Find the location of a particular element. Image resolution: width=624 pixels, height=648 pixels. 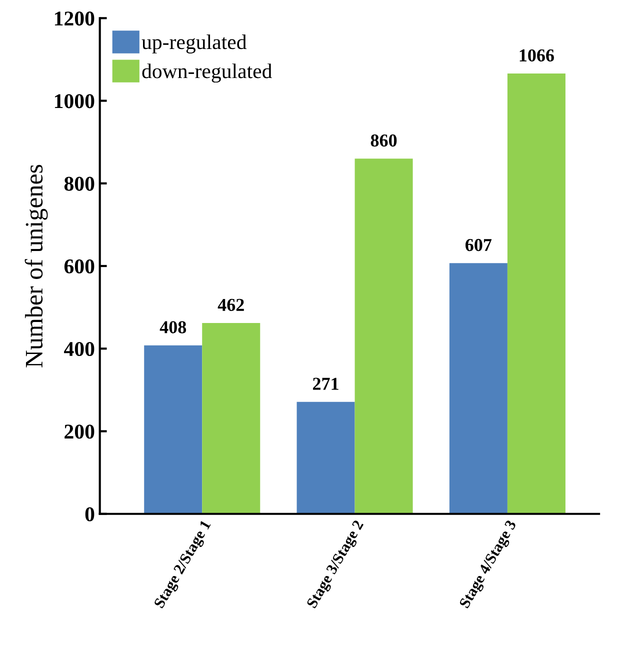

data-label: 1066 is located at coordinates (537, 55).